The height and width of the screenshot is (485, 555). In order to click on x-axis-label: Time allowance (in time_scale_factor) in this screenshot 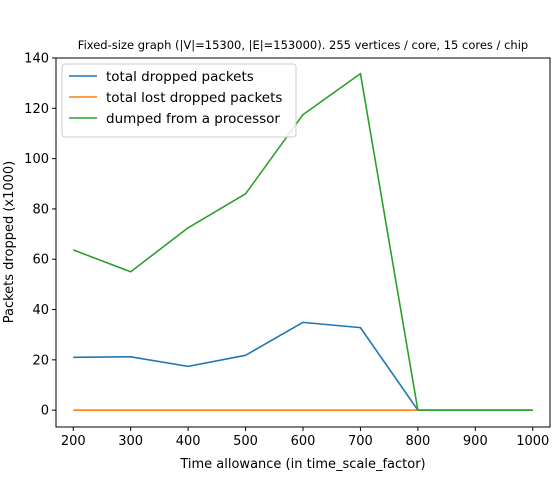, I will do `click(302, 464)`.